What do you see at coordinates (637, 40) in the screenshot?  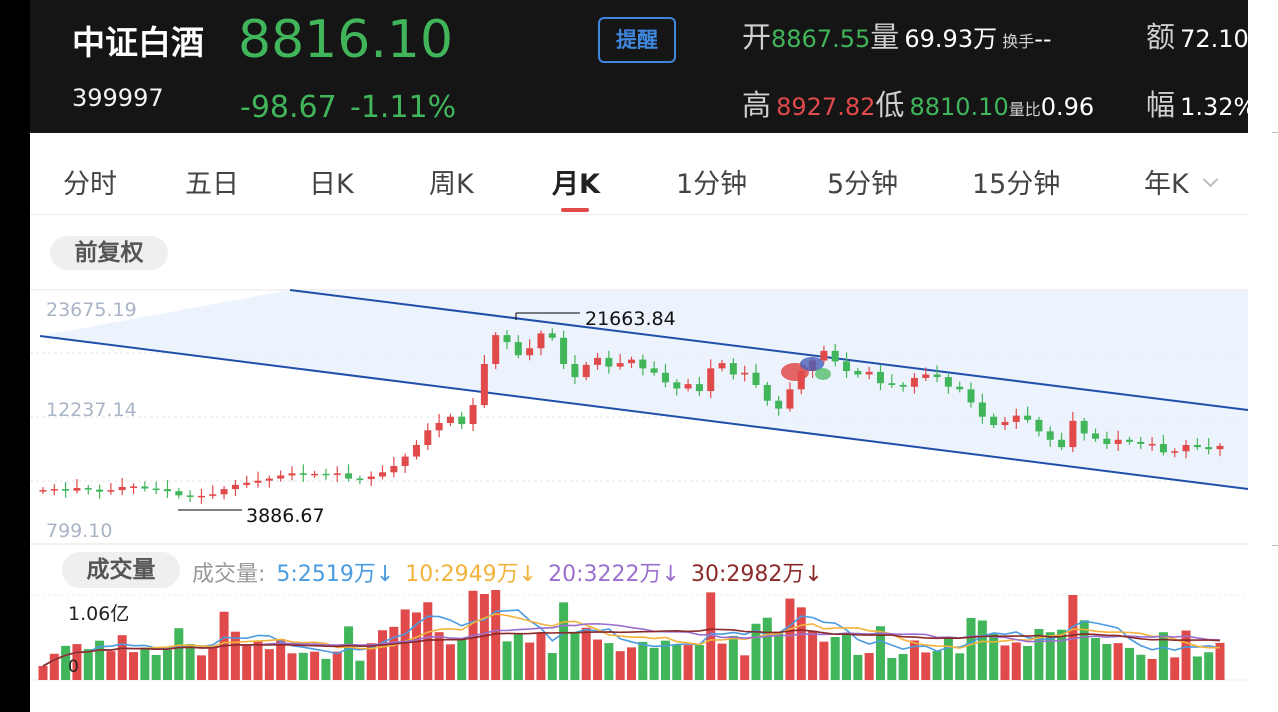 I see `remind-button: 提醒` at bounding box center [637, 40].